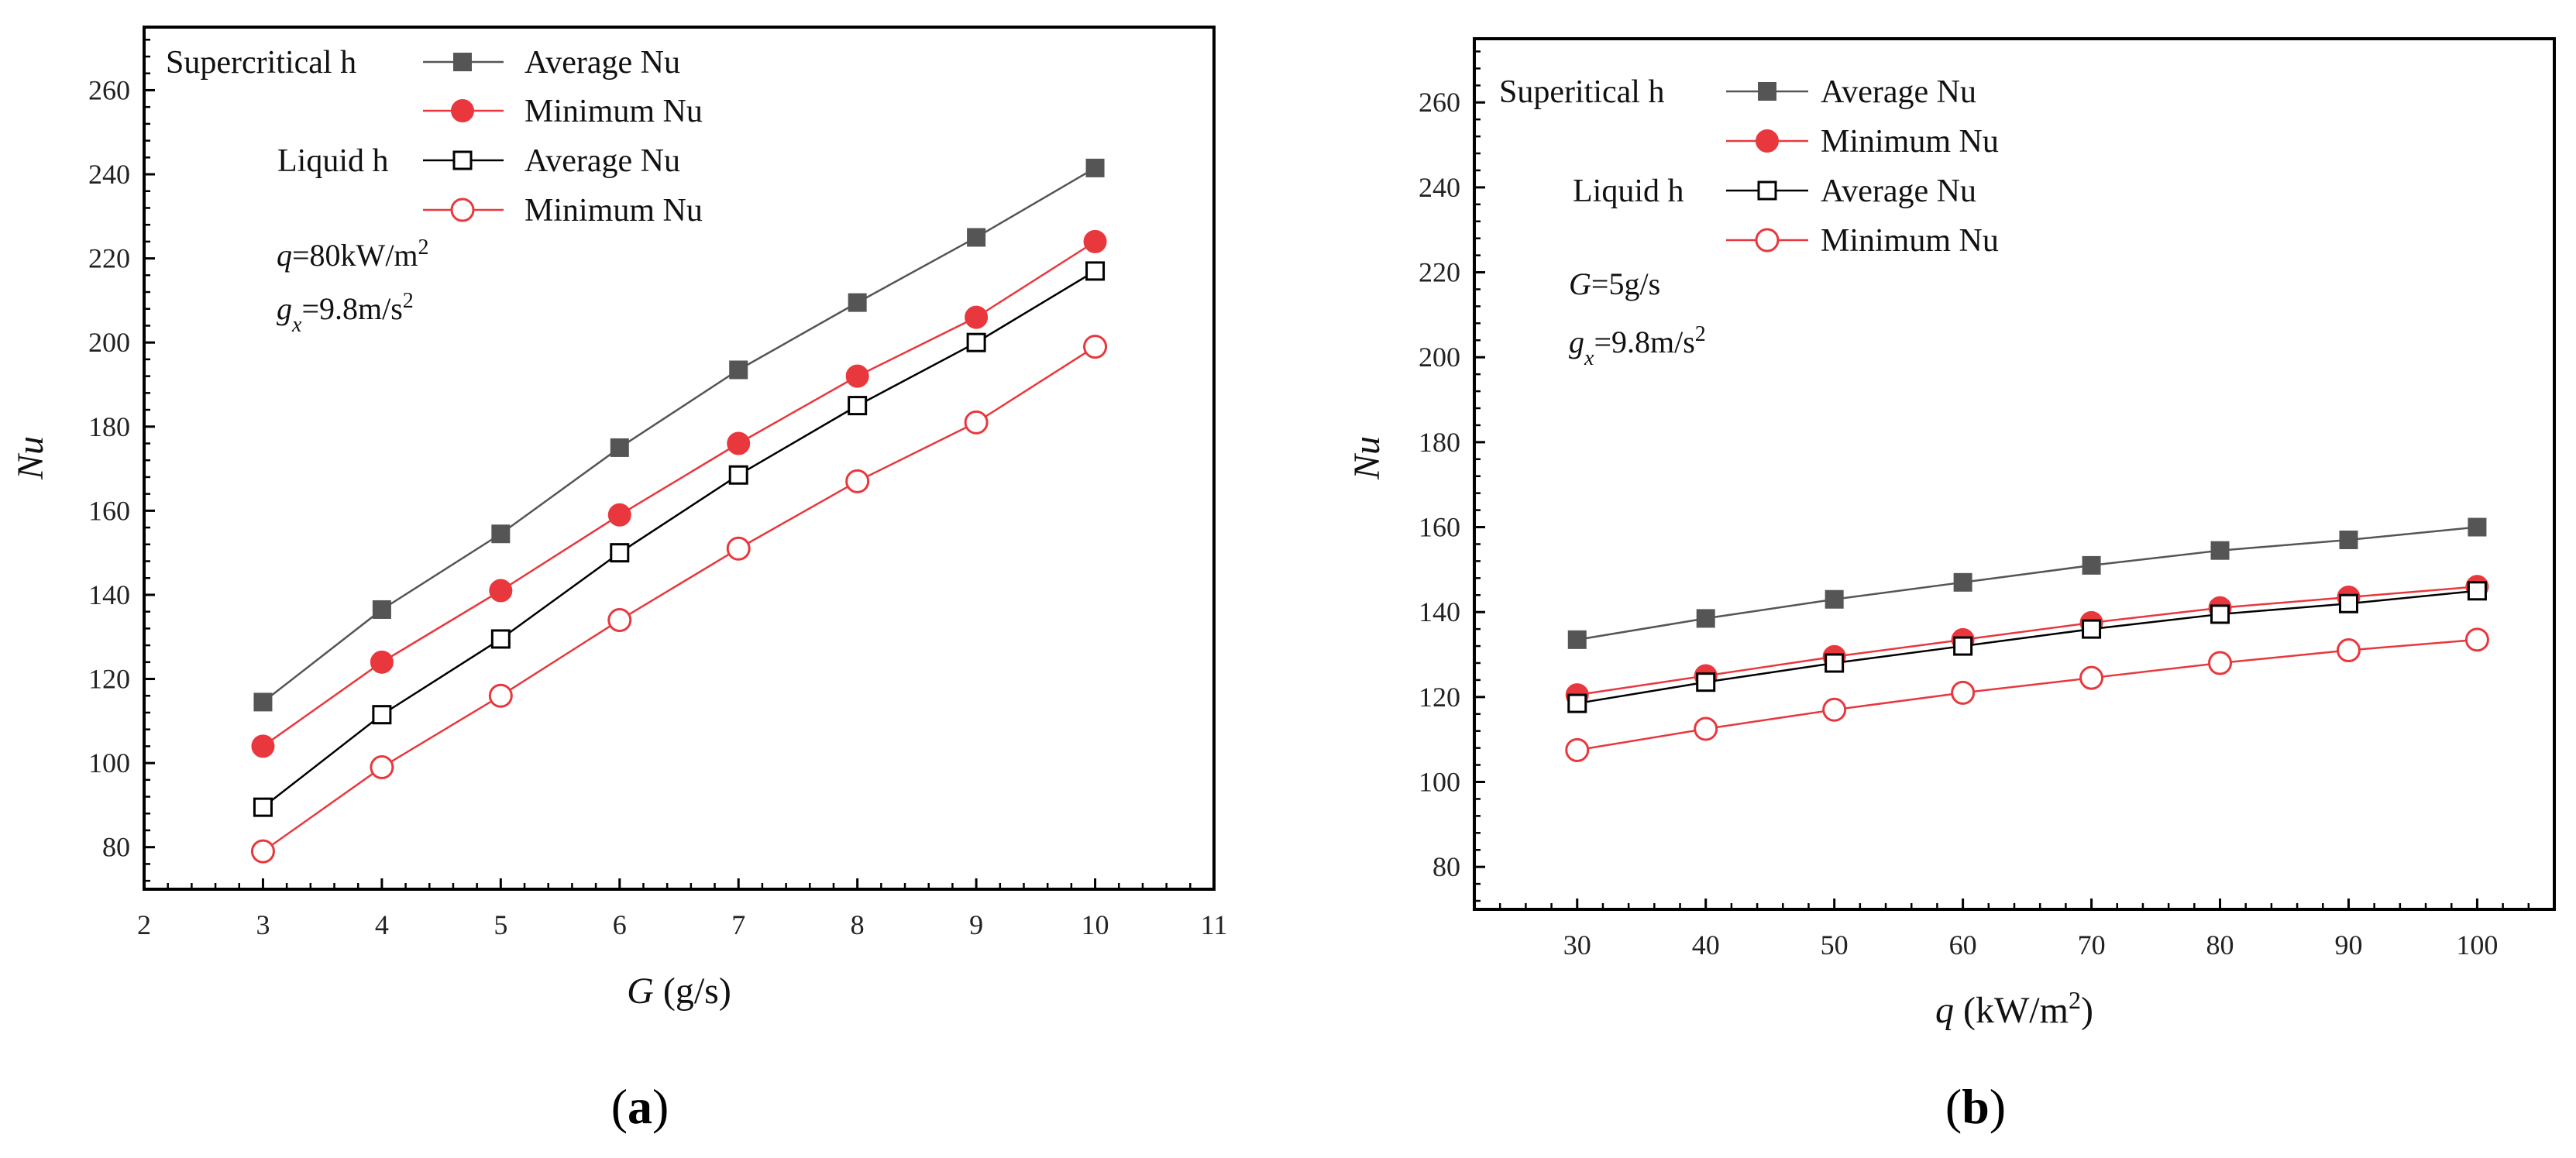 The image size is (2576, 1158). Describe the element at coordinates (109, 679) in the screenshot. I see `y-tick-label: 120` at that location.